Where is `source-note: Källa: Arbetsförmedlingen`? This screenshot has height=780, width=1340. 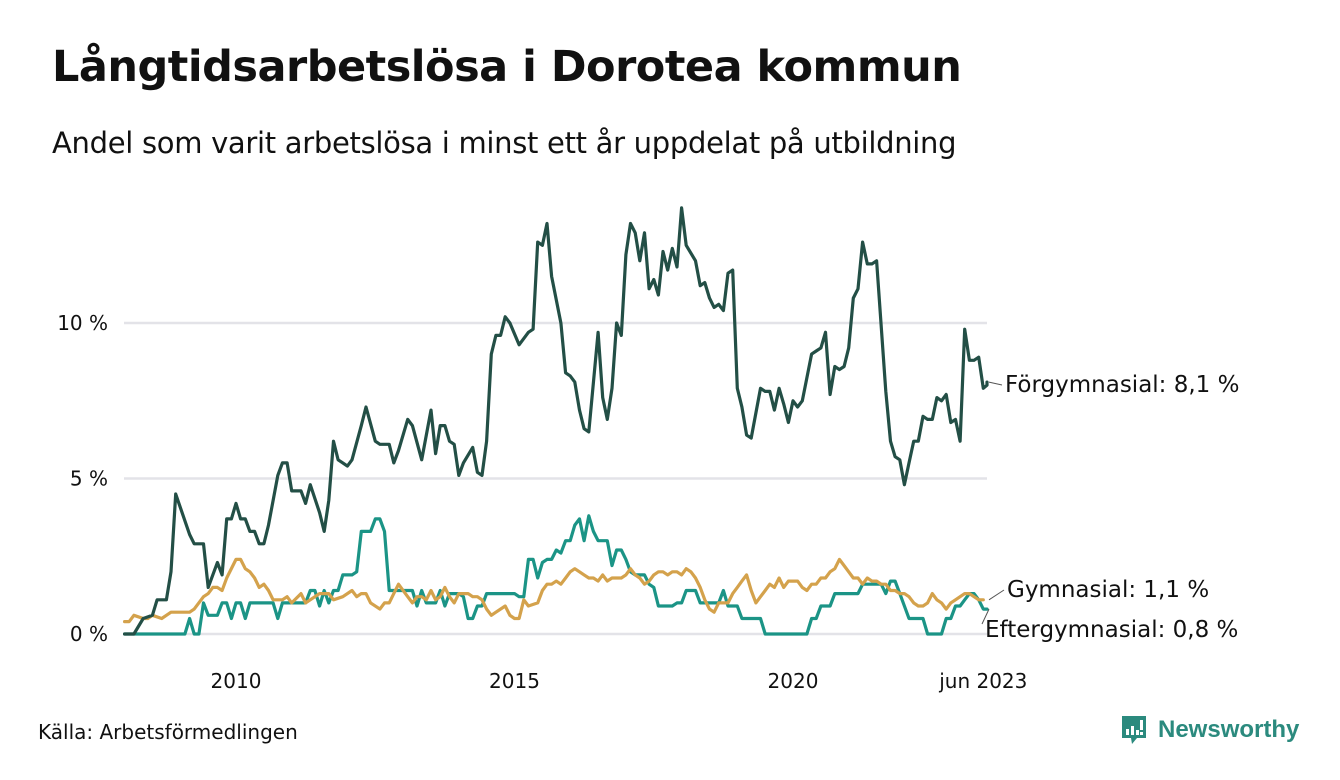 source-note: Källa: Arbetsförmedlingen is located at coordinates (168, 732).